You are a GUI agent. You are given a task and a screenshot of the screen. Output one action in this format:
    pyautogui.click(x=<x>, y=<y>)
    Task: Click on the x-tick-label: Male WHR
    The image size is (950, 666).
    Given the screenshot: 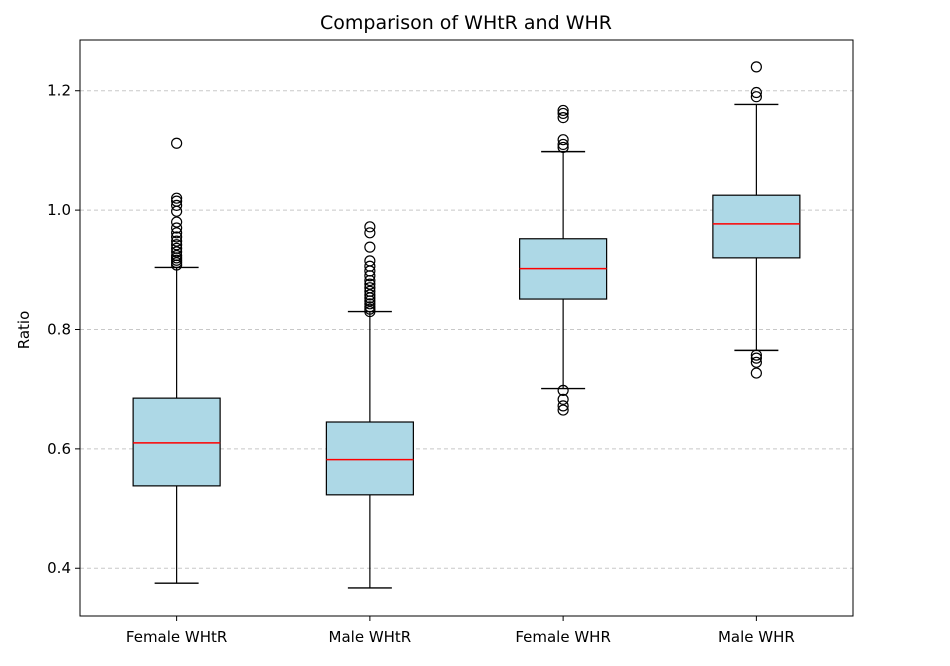 What is the action you would take?
    pyautogui.click(x=756, y=637)
    